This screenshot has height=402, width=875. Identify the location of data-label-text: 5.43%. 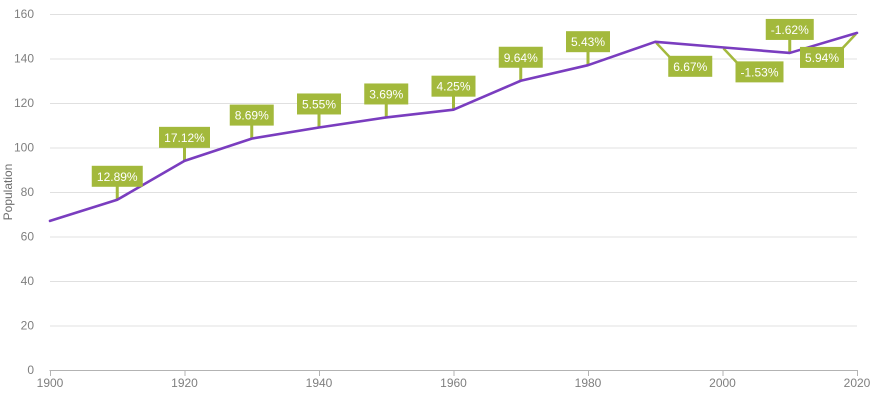
(588, 42).